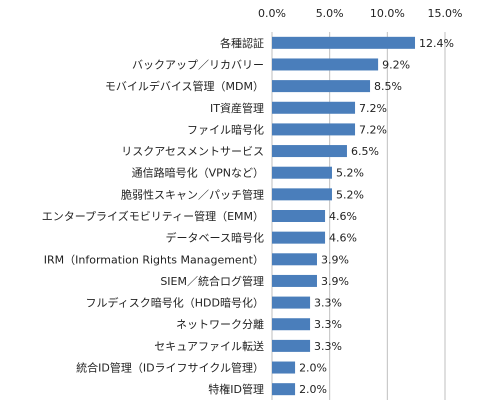 The width and height of the screenshot is (490, 413). I want to click on y-tick-label: セキュアファイル転送, so click(209, 346).